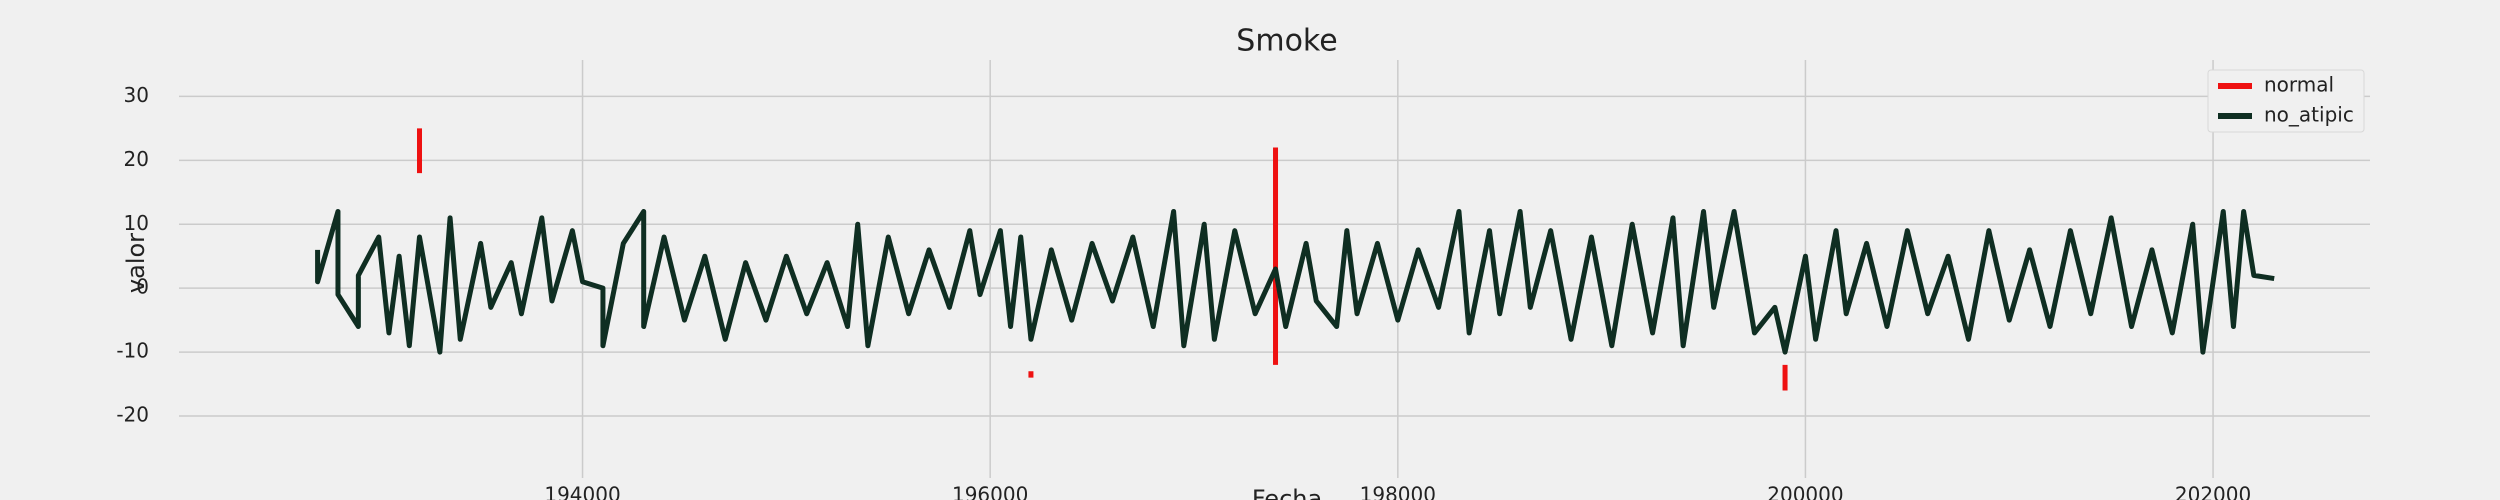  I want to click on y-tick-label: 10, so click(136, 223).